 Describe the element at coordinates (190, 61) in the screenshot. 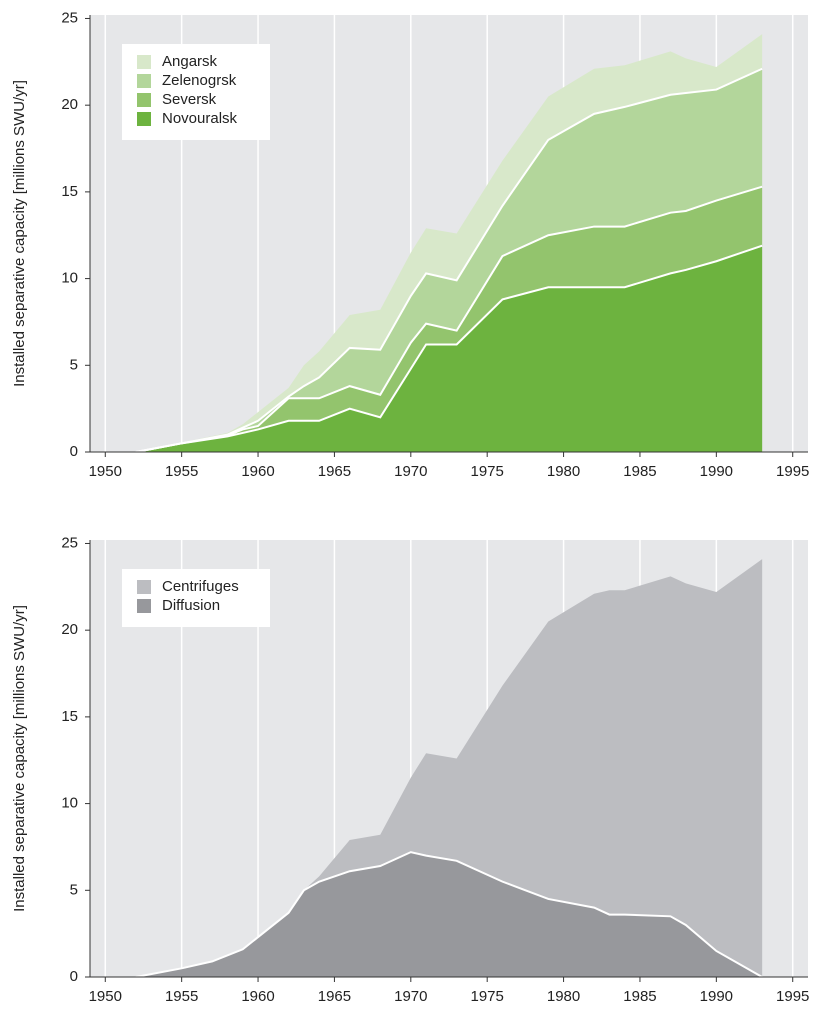

I see `legend-label: Angarsk` at that location.